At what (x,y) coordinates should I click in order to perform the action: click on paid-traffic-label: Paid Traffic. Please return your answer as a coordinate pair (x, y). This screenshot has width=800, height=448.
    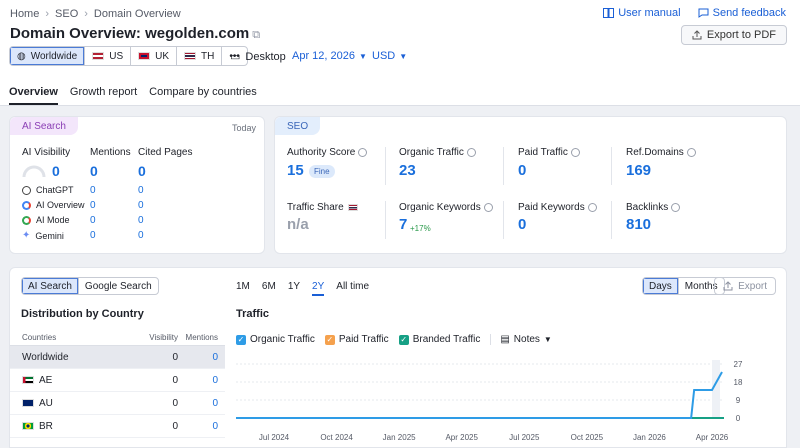
    Looking at the image, I should click on (549, 152).